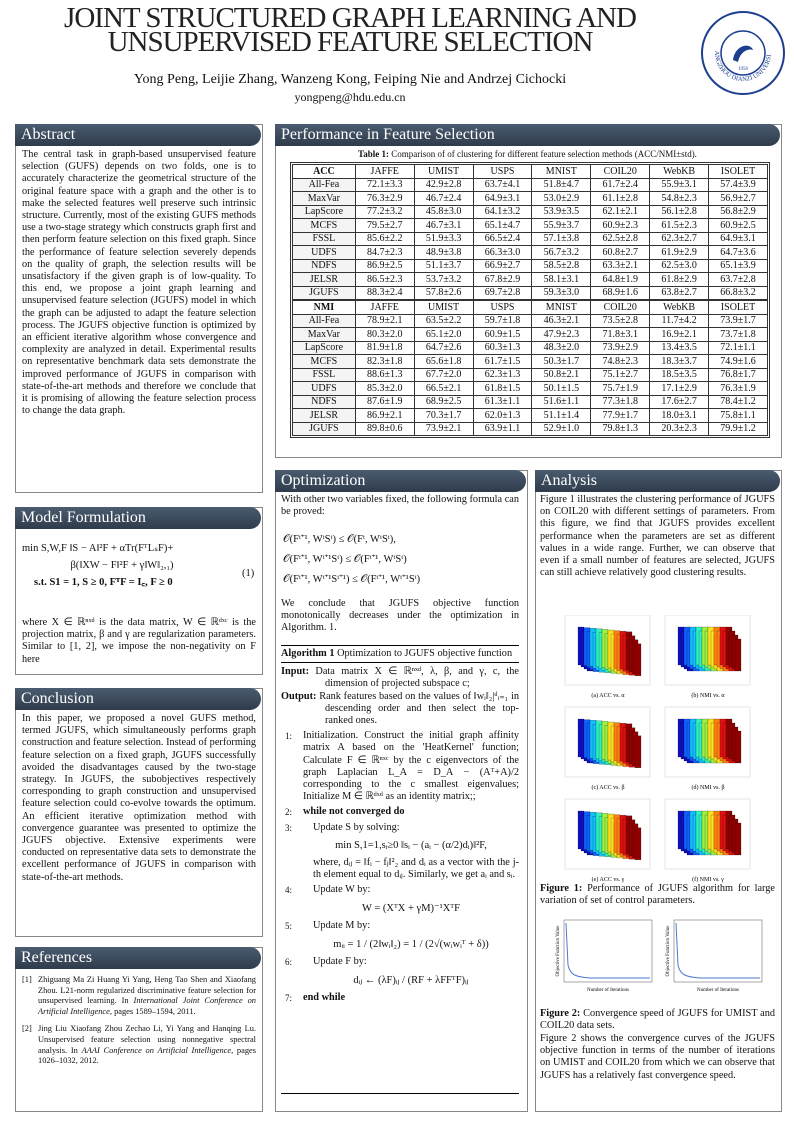 The height and width of the screenshot is (1123, 794). Describe the element at coordinates (608, 695) in the screenshot. I see `subcaption: (a) ACC vs. α` at that location.